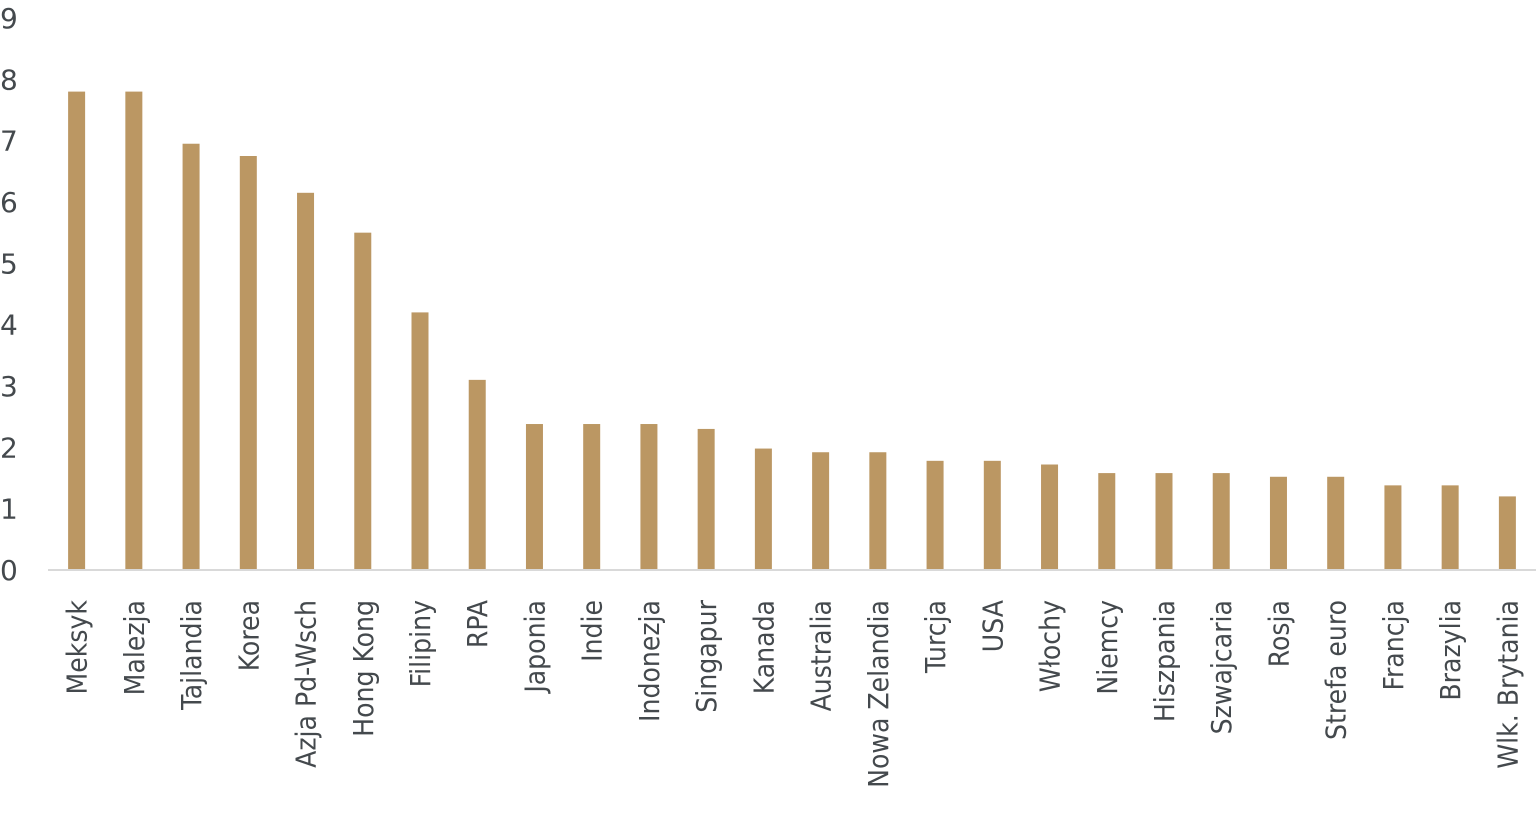 This screenshot has width=1536, height=819. Describe the element at coordinates (191, 655) in the screenshot. I see `x-tick-label: Tajlandia` at that location.